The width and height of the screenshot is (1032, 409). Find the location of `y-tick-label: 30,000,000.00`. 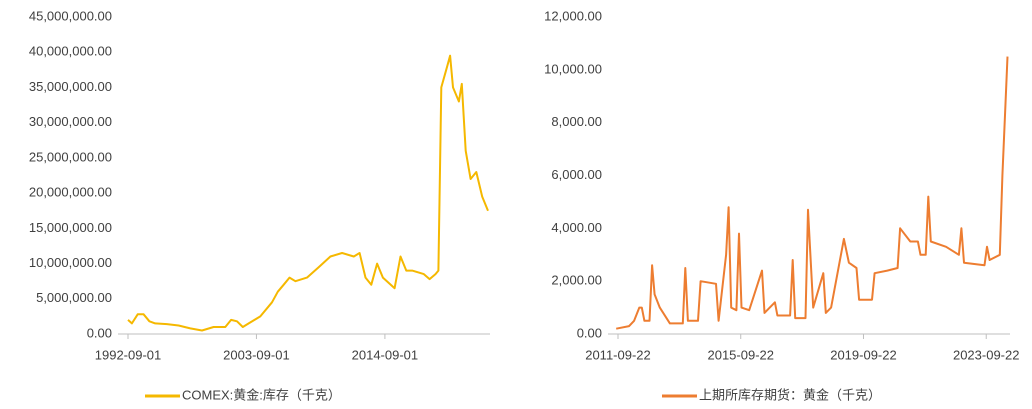

y-tick-label: 30,000,000.00 is located at coordinates (70, 121).